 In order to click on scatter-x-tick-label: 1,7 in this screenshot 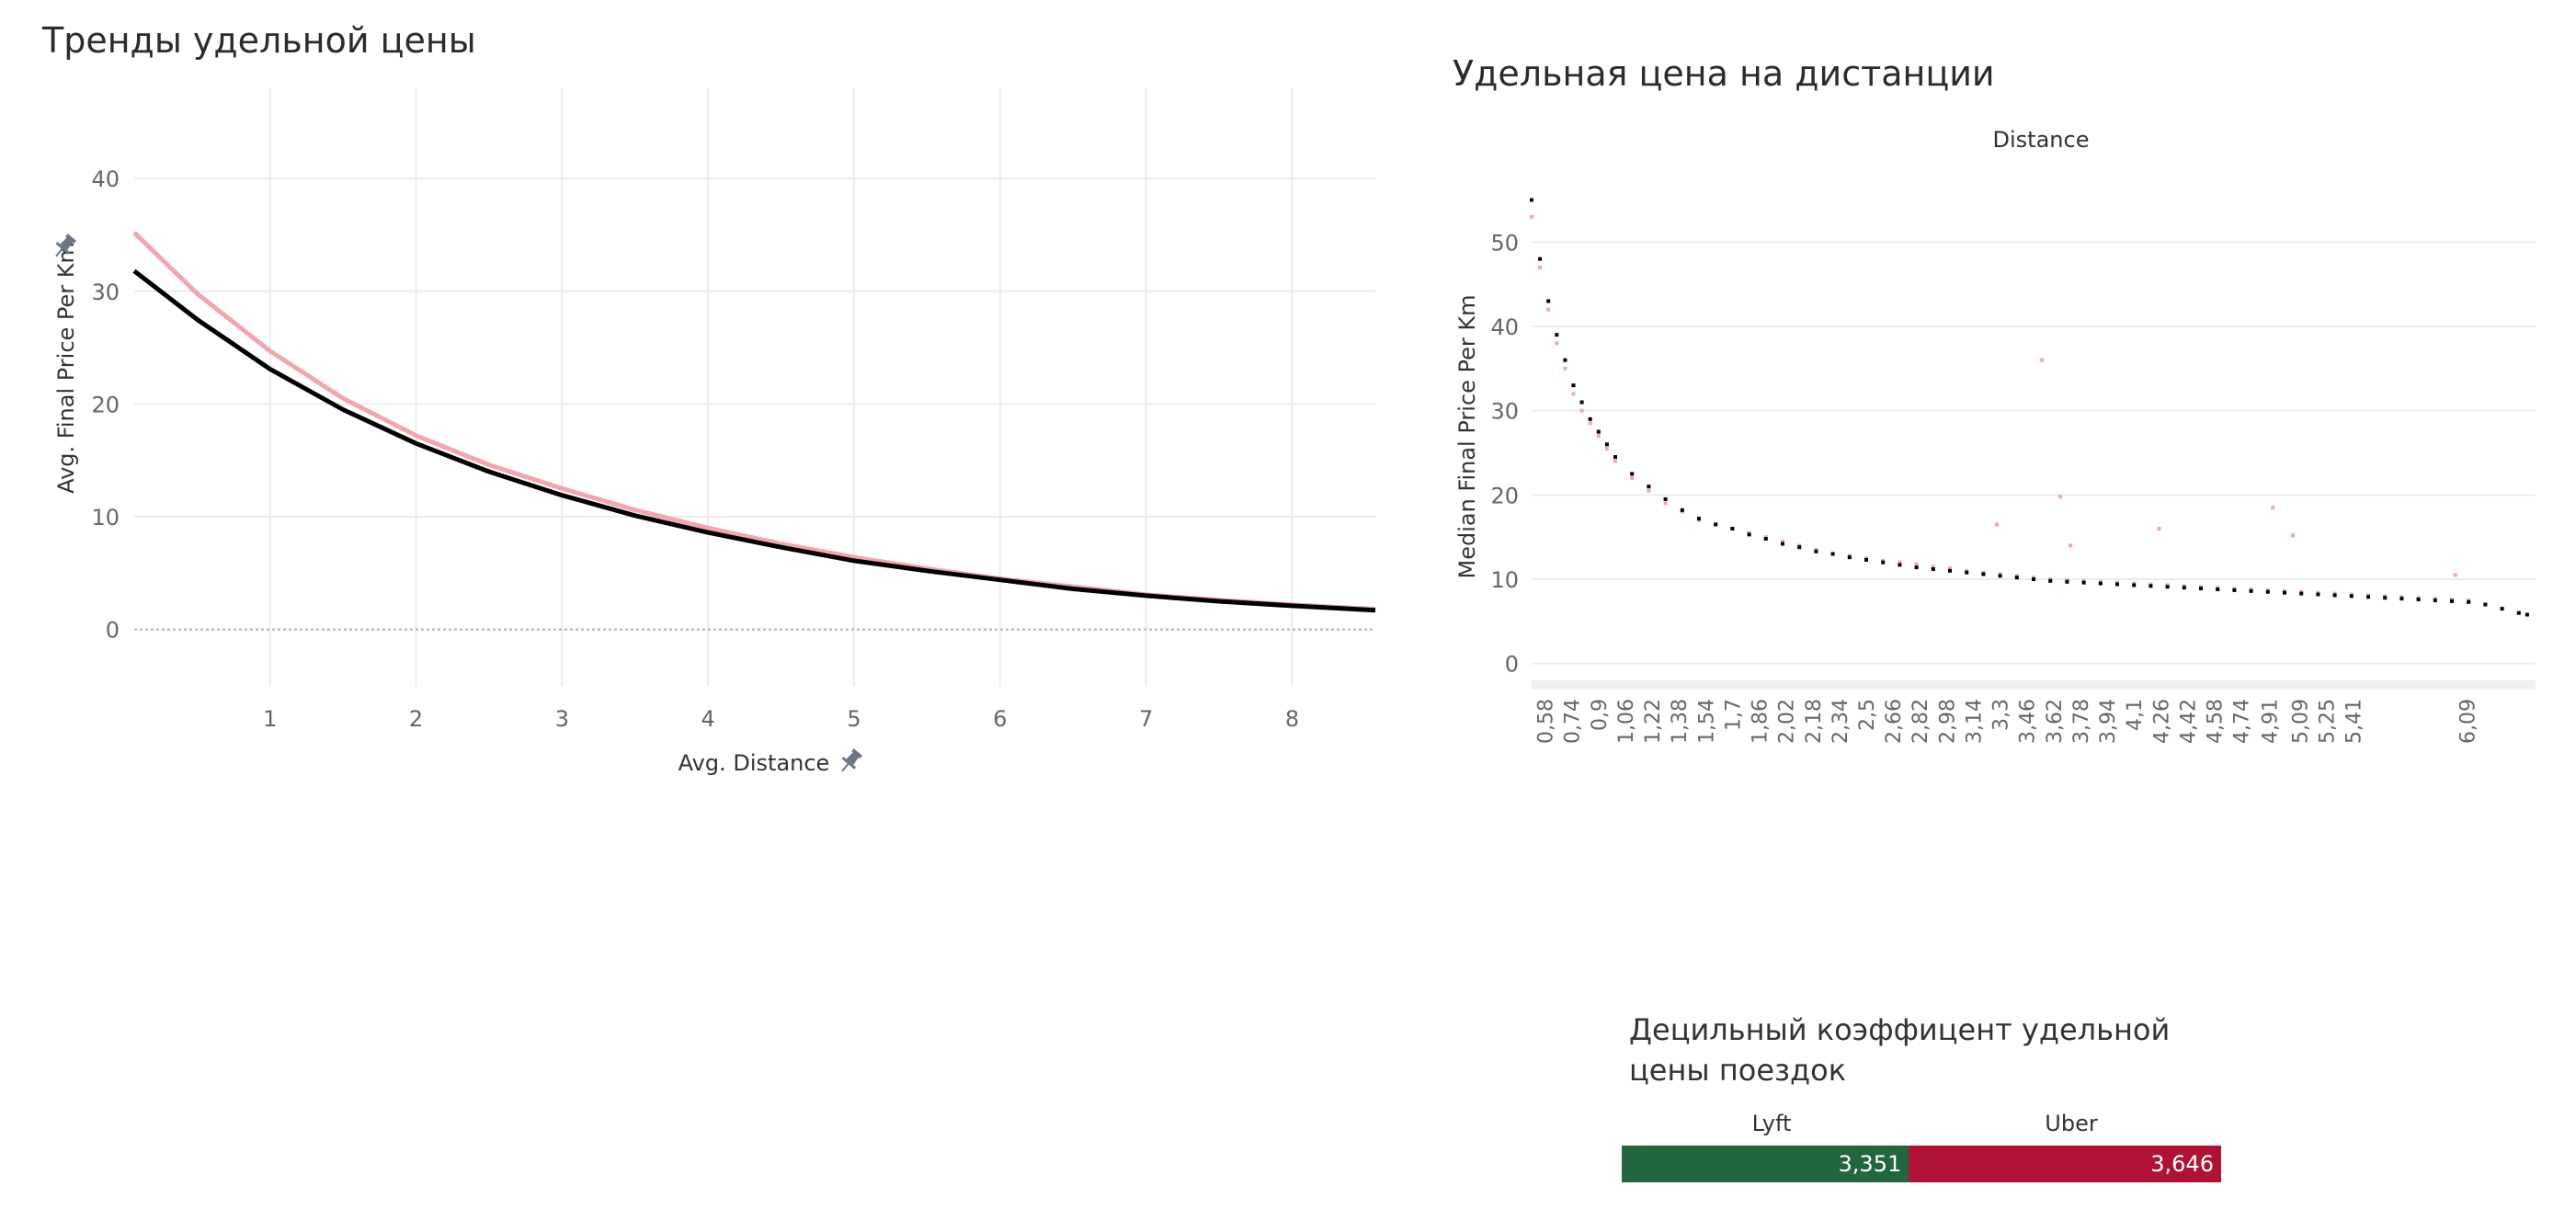, I will do `click(1733, 715)`.